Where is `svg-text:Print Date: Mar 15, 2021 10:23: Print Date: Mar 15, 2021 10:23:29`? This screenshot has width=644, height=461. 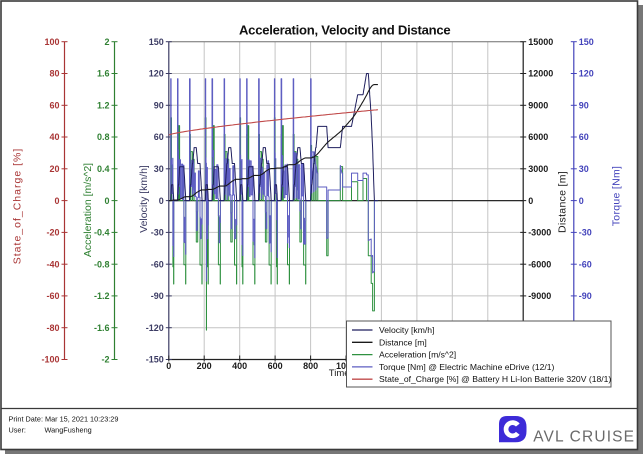 svg-text:Print Date: Mar 15, 2021 10:23: Print Date: Mar 15, 2021 10:23:29 is located at coordinates (64, 419).